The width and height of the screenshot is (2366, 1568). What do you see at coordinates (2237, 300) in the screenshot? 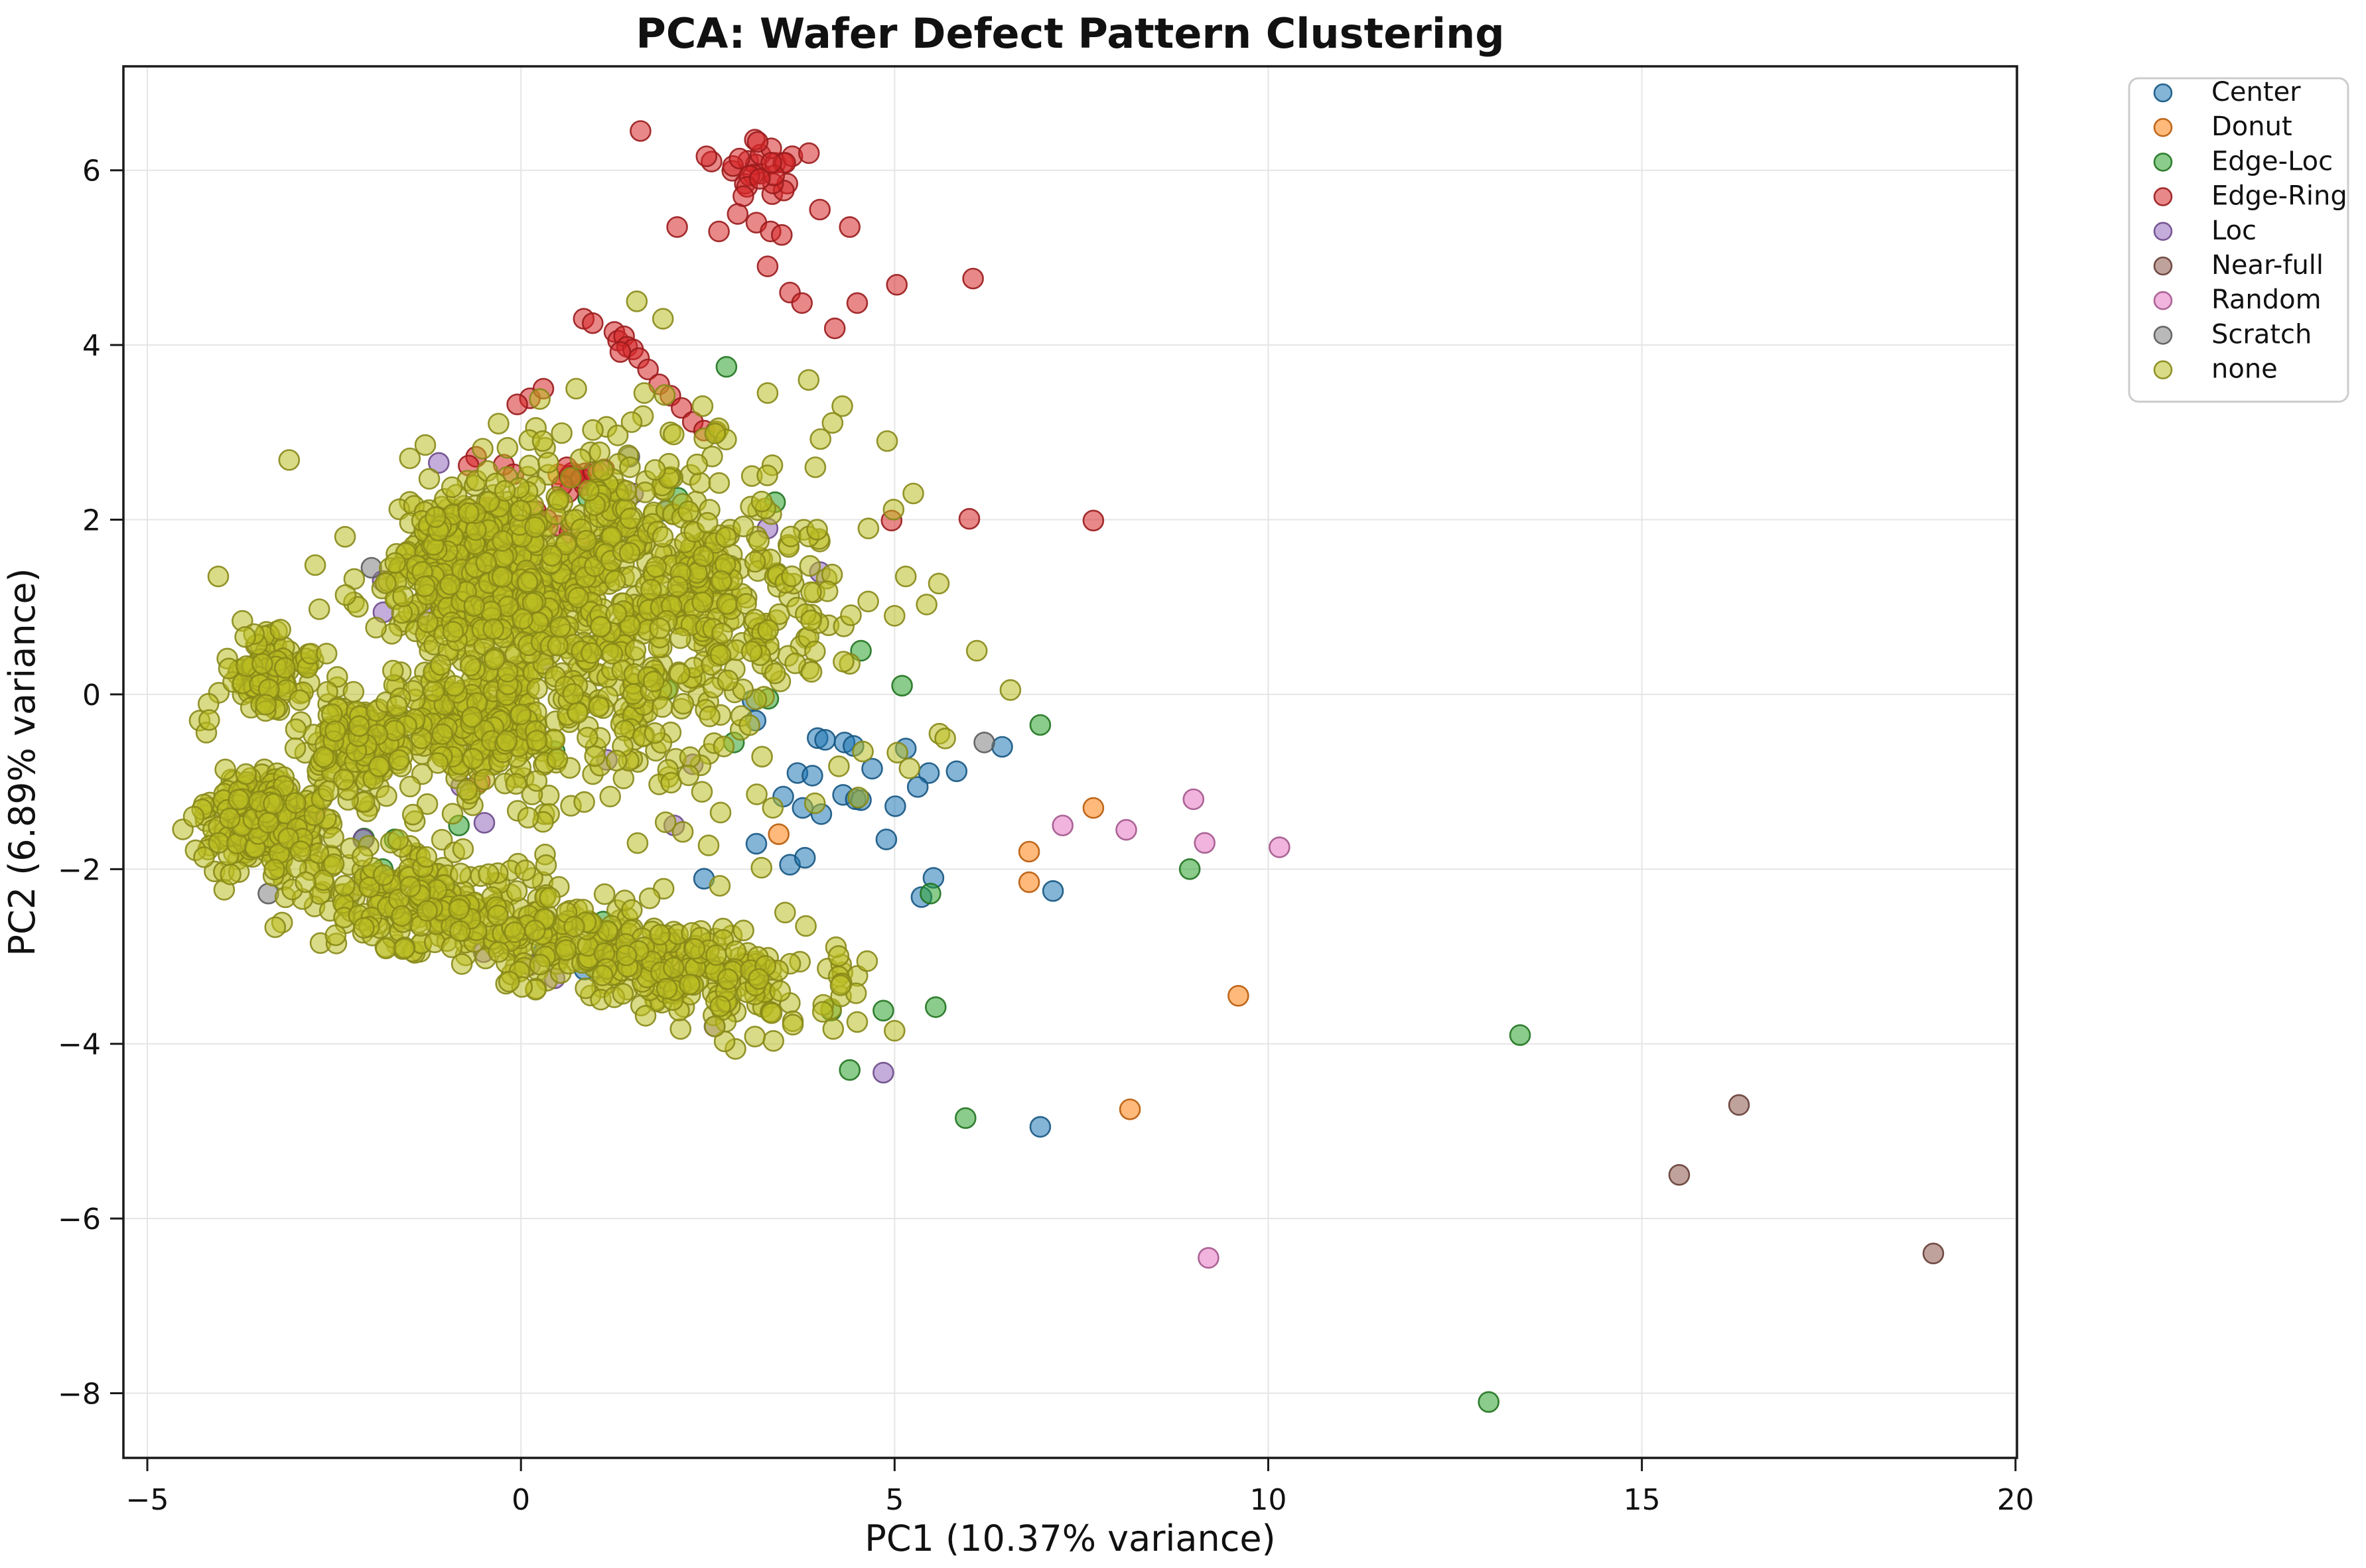
I see `legend-item-random: Random` at bounding box center [2237, 300].